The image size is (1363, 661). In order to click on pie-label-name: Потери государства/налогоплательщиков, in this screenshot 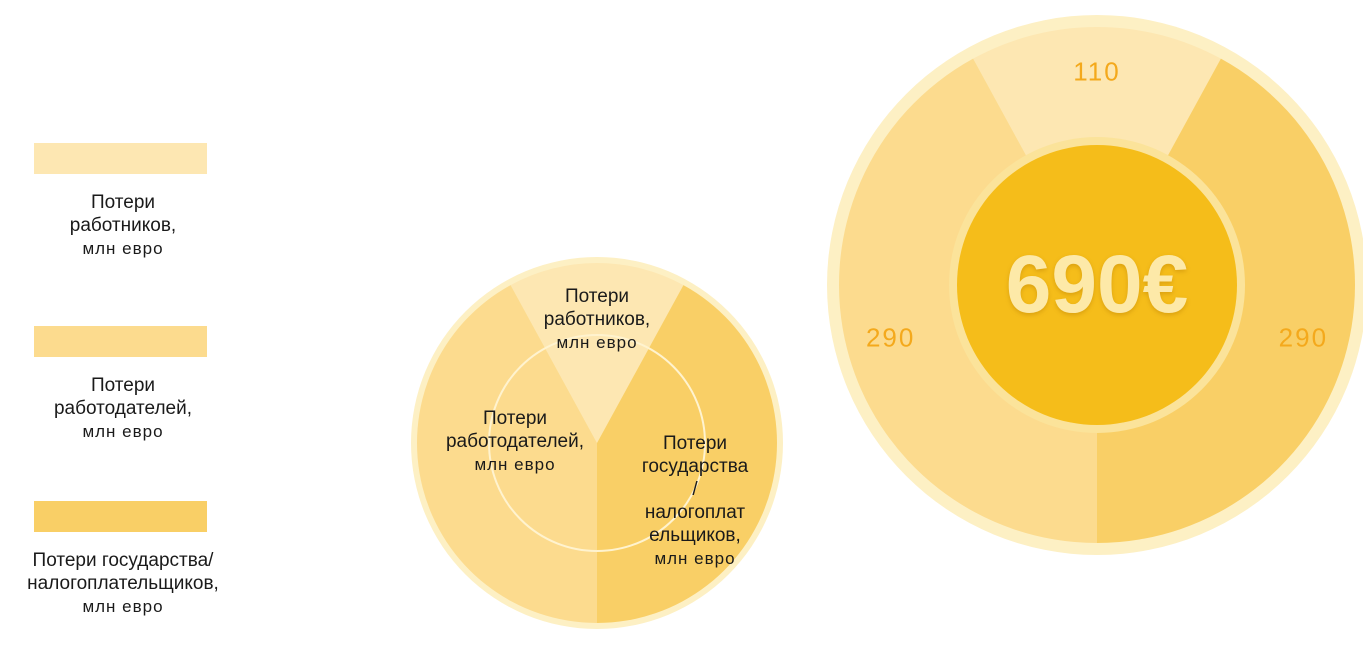, I will do `click(695, 489)`.